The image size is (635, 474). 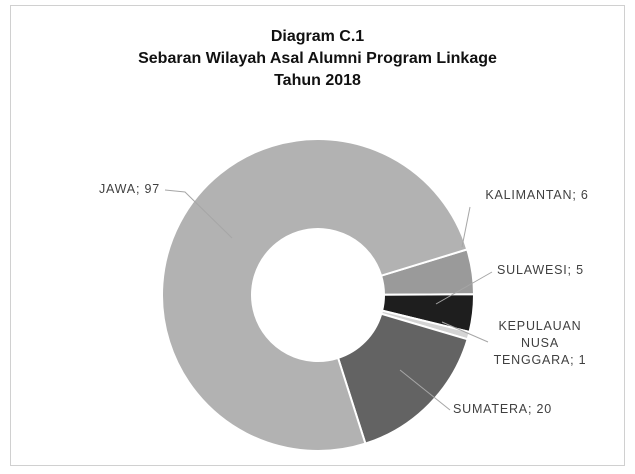 I want to click on category-label: SULAWESI, so click(x=532, y=270).